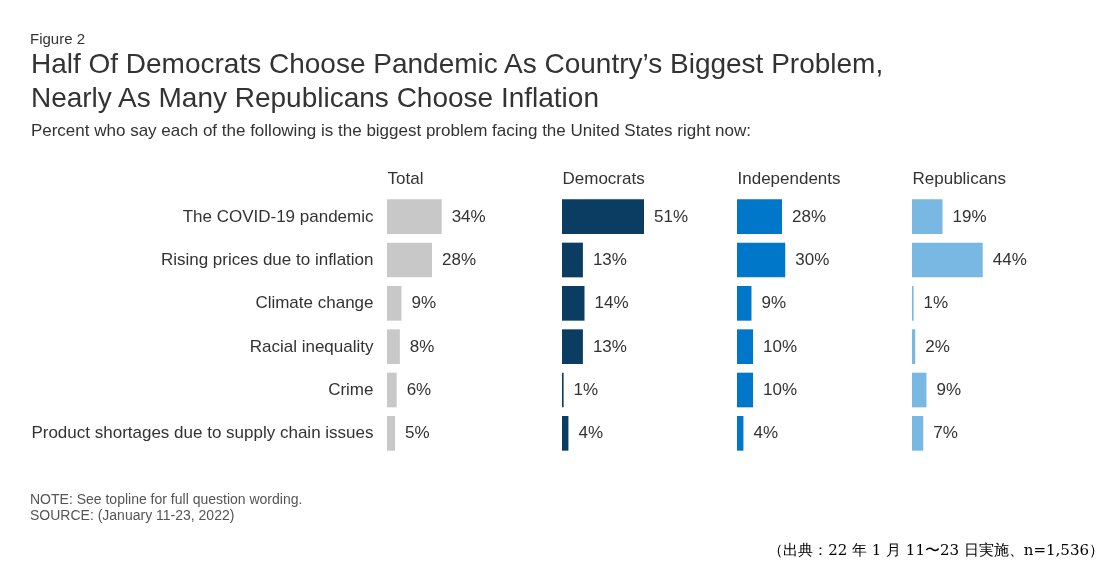 Image resolution: width=1112 pixels, height=562 pixels. What do you see at coordinates (937, 346) in the screenshot?
I see `data-label: 2%` at bounding box center [937, 346].